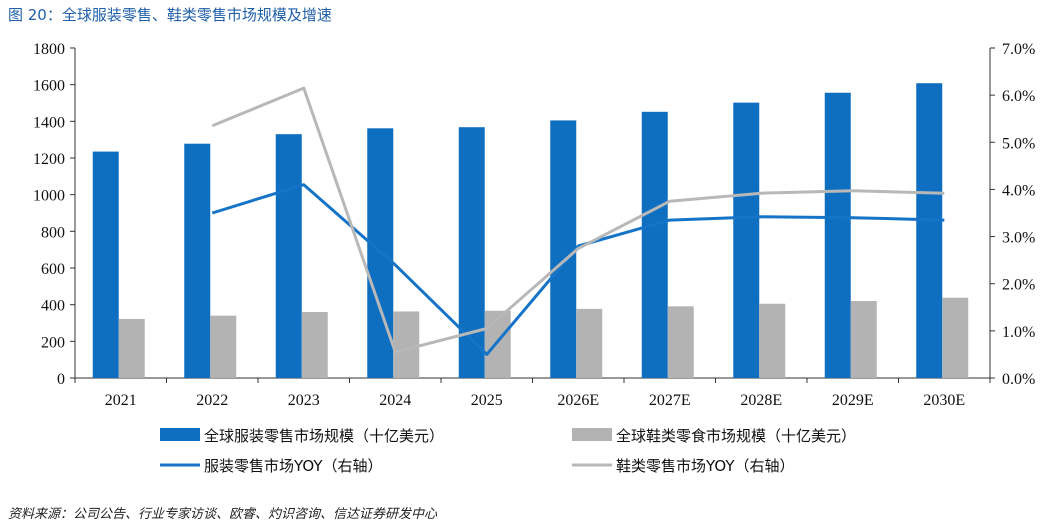 This screenshot has height=528, width=1059. What do you see at coordinates (212, 400) in the screenshot?
I see `x-tick-label: 2022` at bounding box center [212, 400].